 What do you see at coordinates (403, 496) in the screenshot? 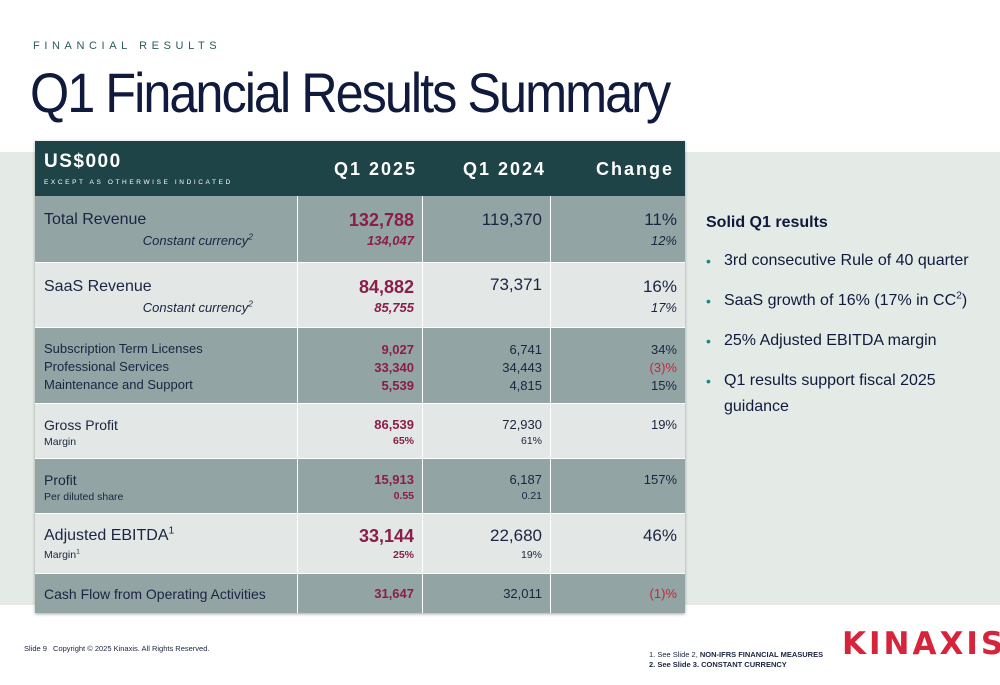
I see `value-q1-2025-sub: 0.55` at bounding box center [403, 496].